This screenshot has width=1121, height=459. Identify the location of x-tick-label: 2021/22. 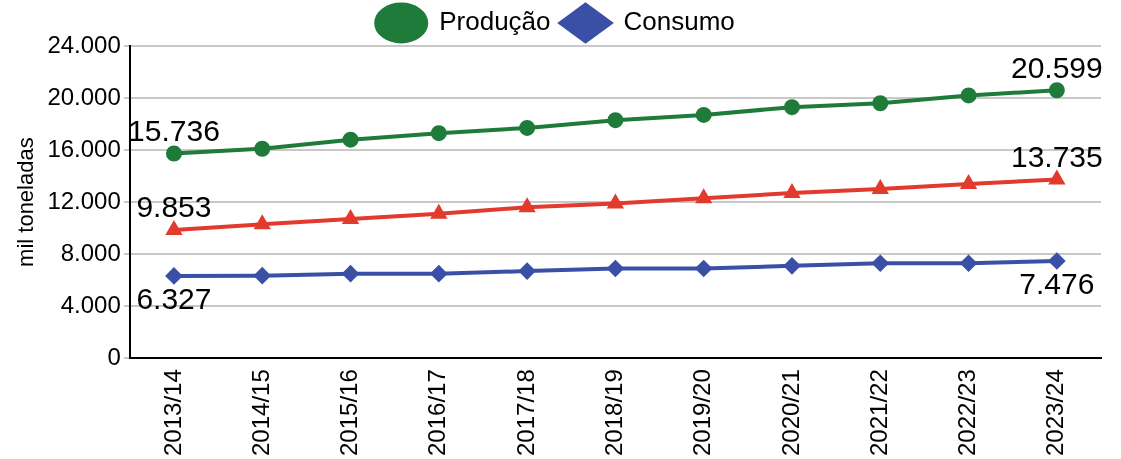
(878, 413).